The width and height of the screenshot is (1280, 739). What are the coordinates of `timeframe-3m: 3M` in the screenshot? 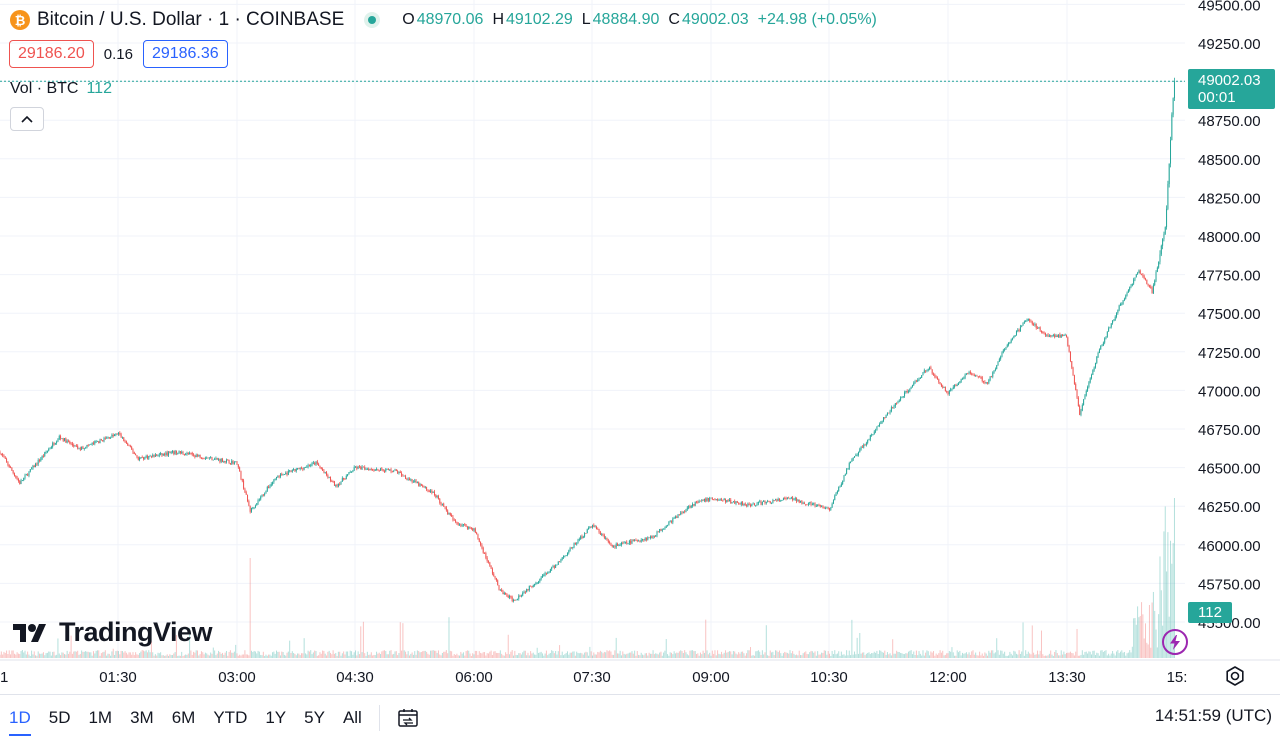 It's located at (142, 717).